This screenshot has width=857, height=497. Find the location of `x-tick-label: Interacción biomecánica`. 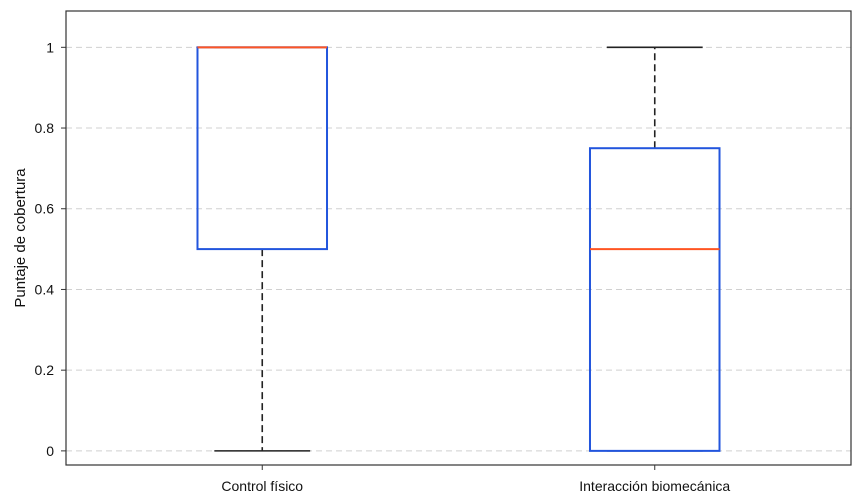

x-tick-label: Interacción biomecánica is located at coordinates (654, 486).